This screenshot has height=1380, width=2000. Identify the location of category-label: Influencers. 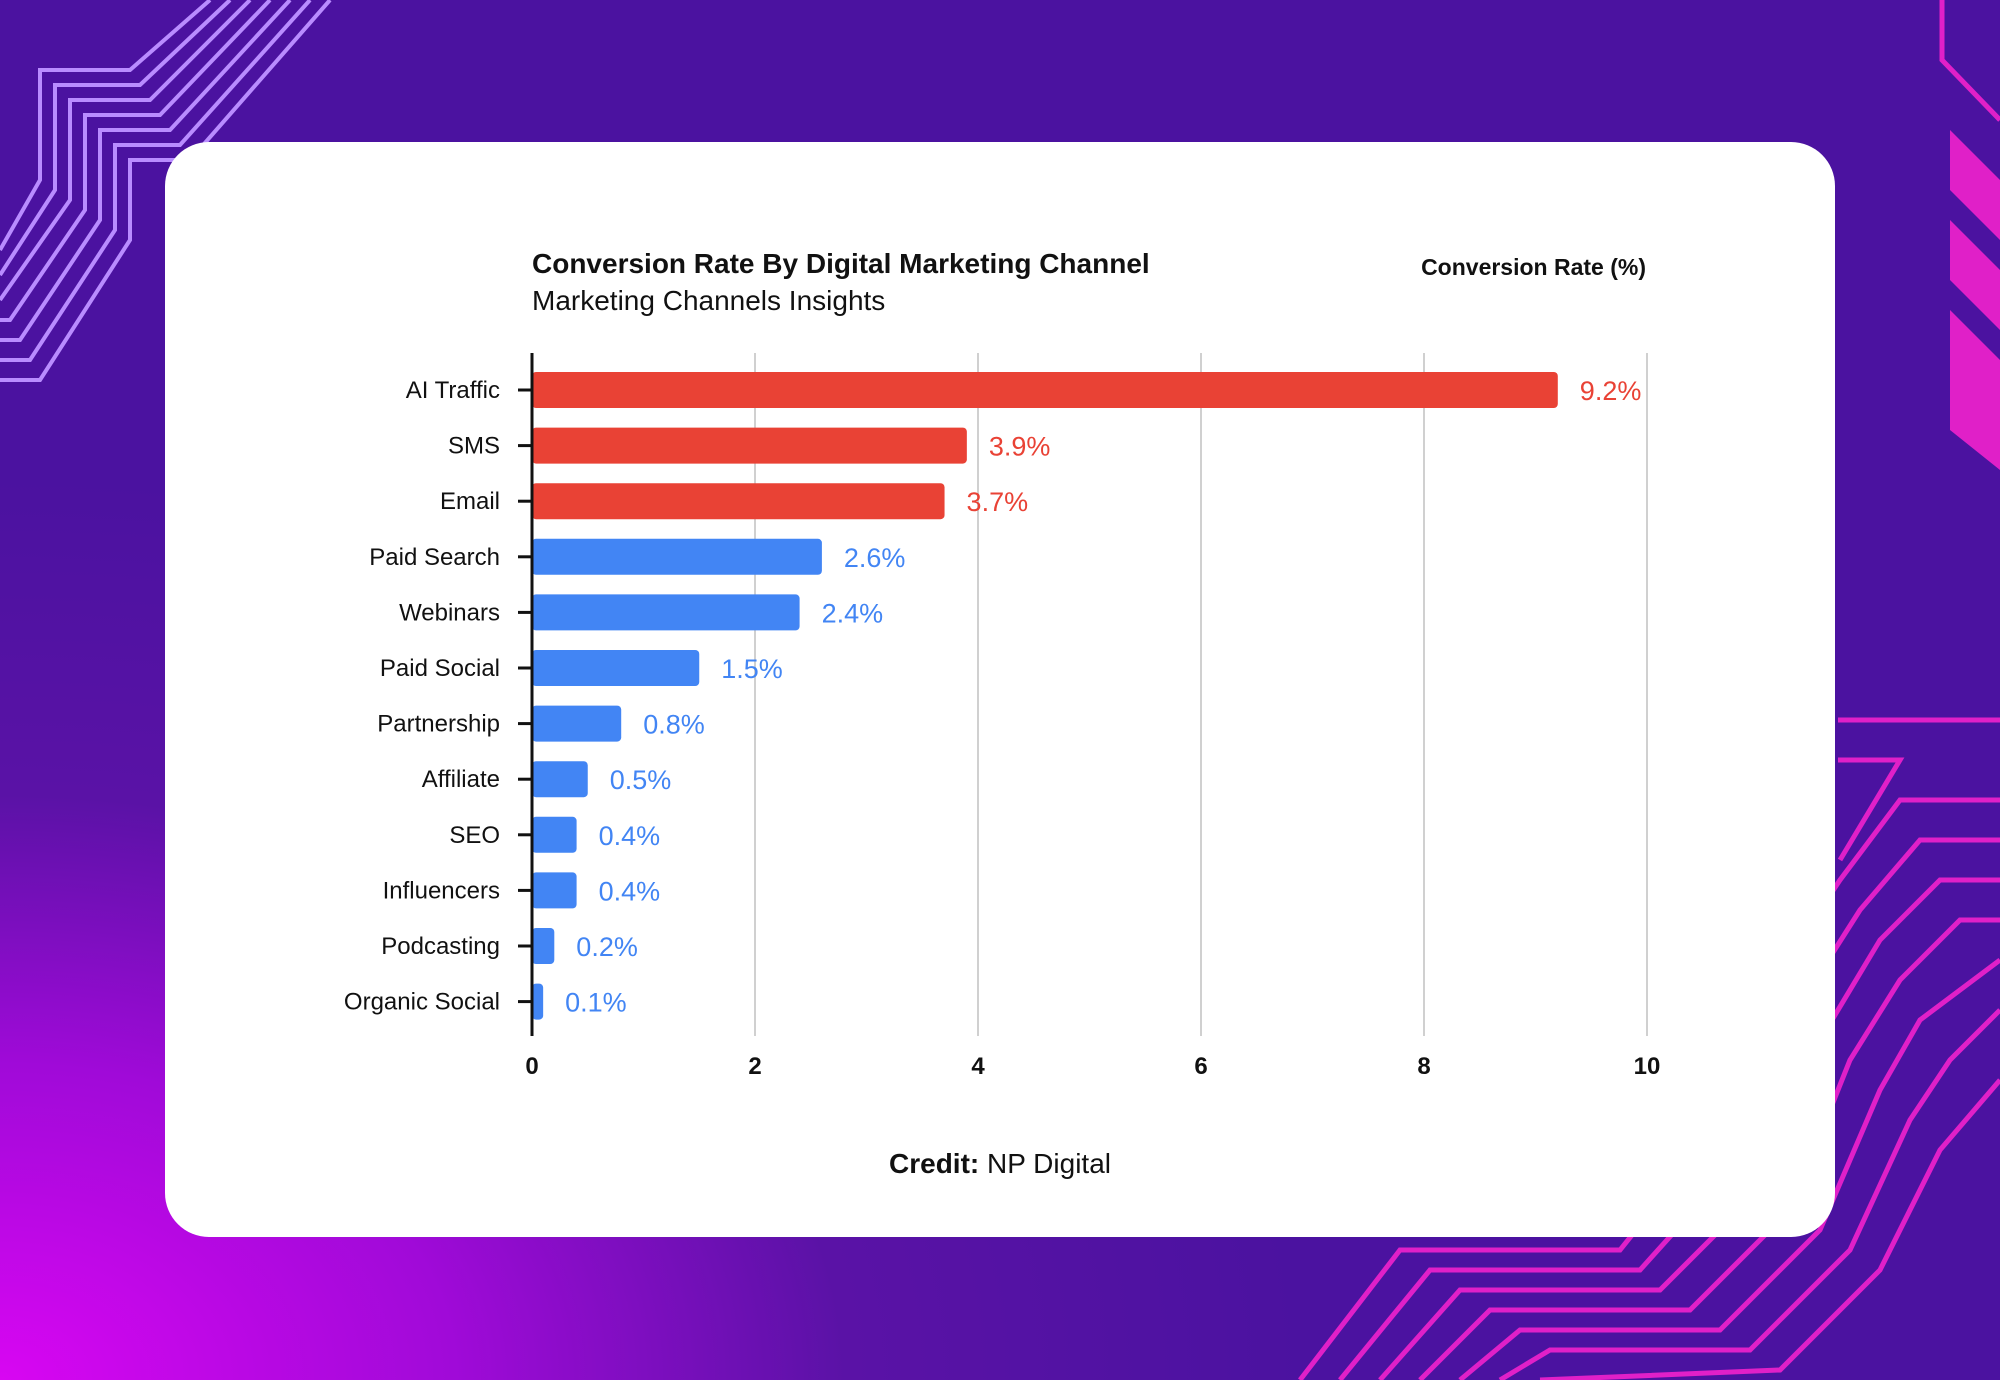
(441, 890).